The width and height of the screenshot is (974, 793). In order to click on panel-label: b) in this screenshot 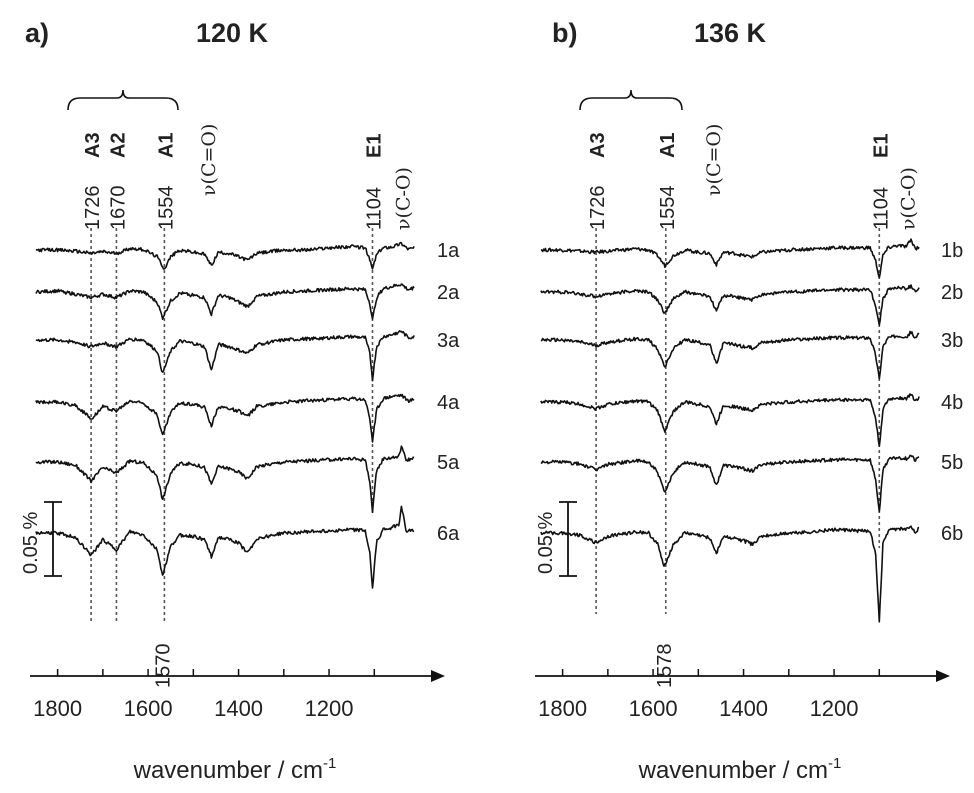, I will do `click(564, 33)`.